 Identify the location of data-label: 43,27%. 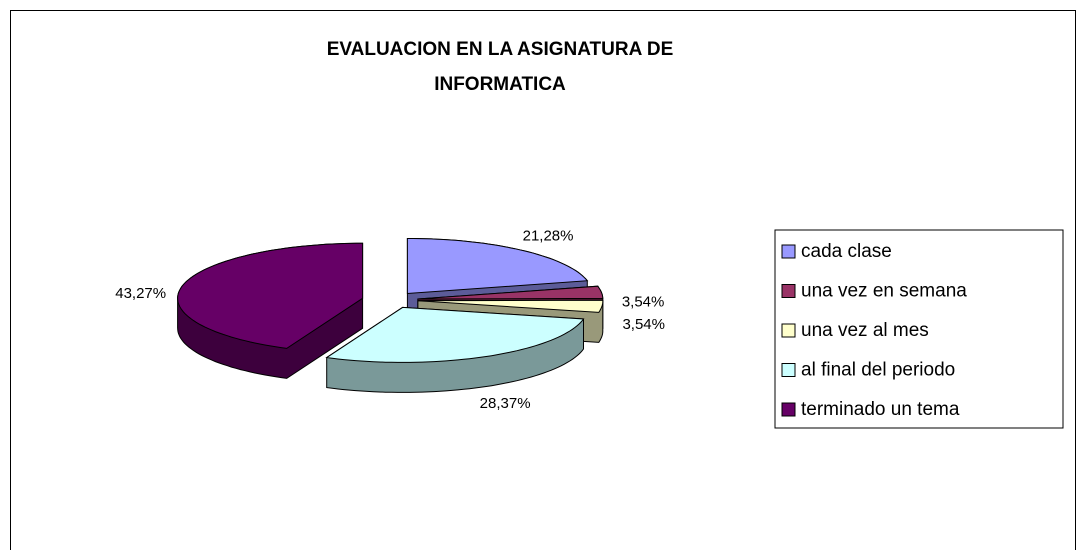
(140, 293).